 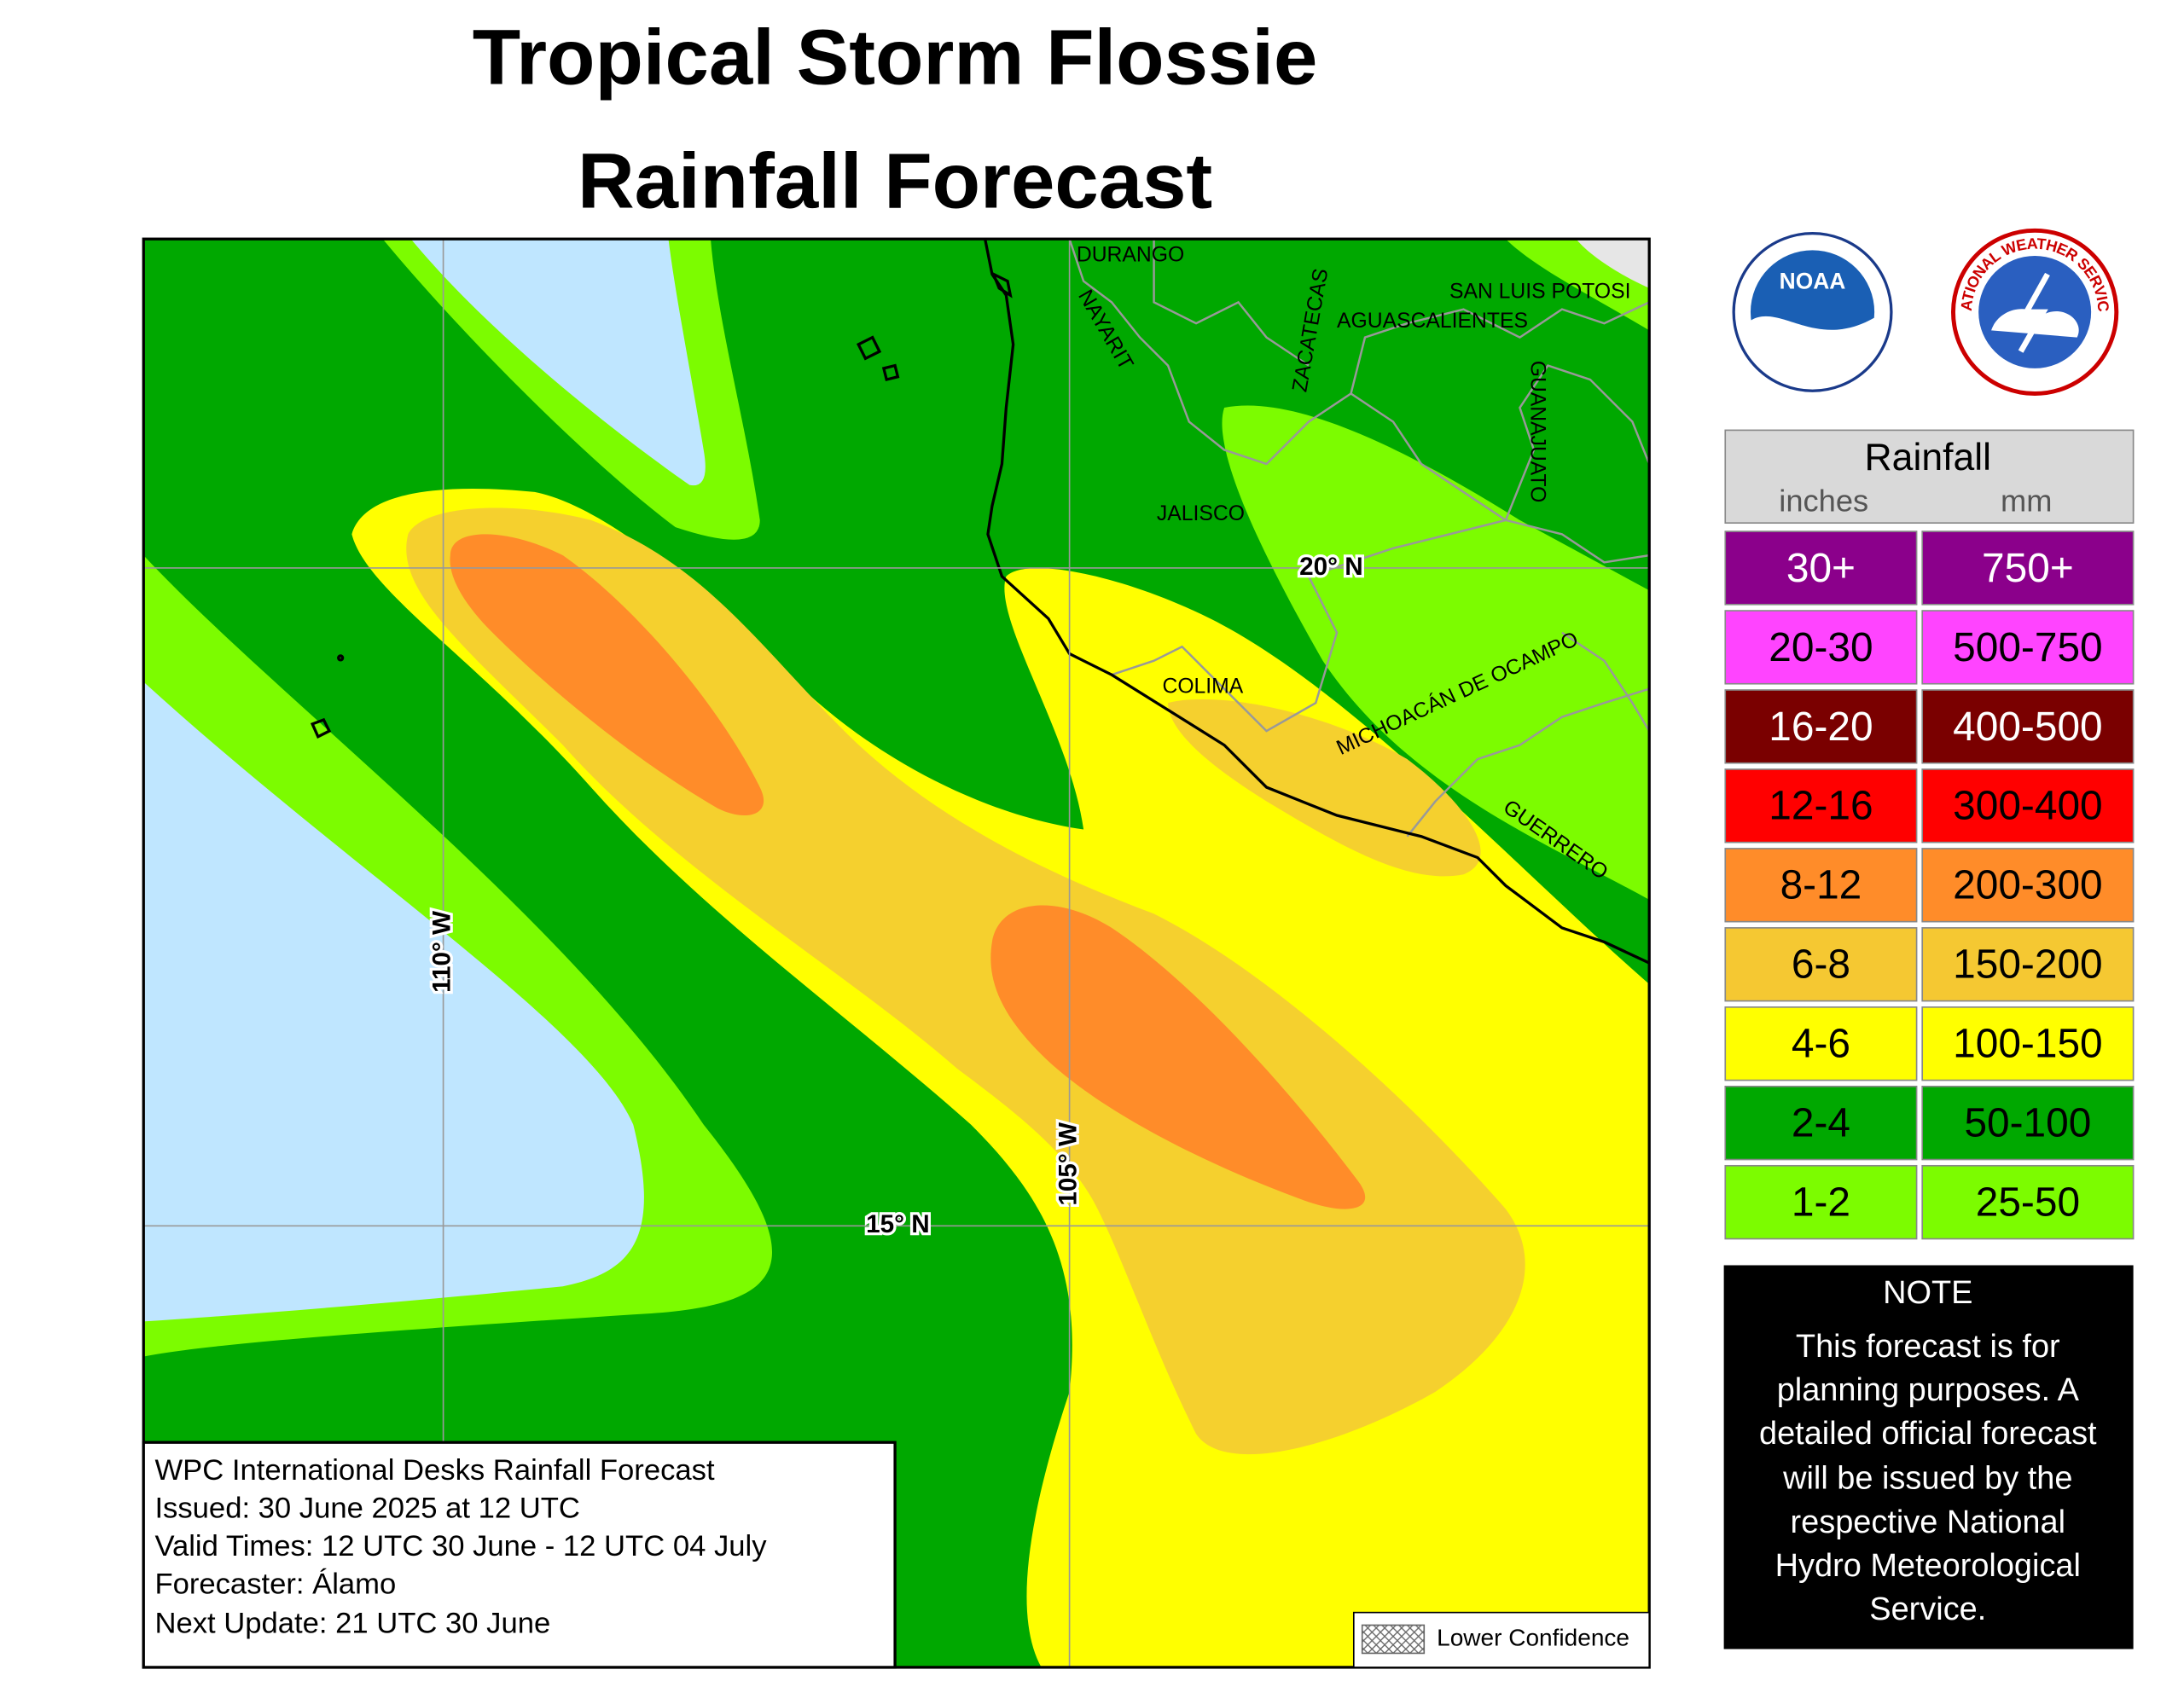 I want to click on note-line: respective National, so click(x=1928, y=1522).